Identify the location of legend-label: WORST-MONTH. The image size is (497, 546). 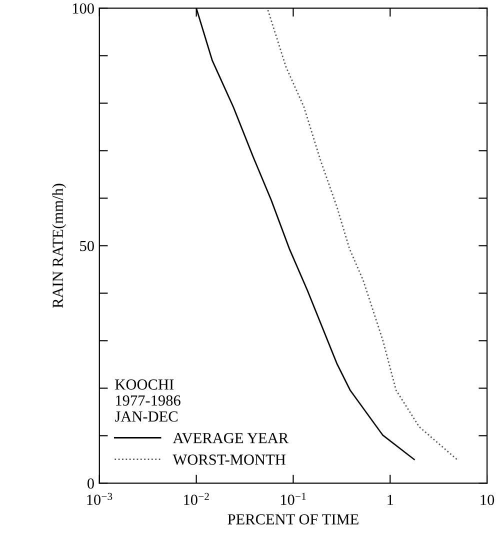
(229, 459).